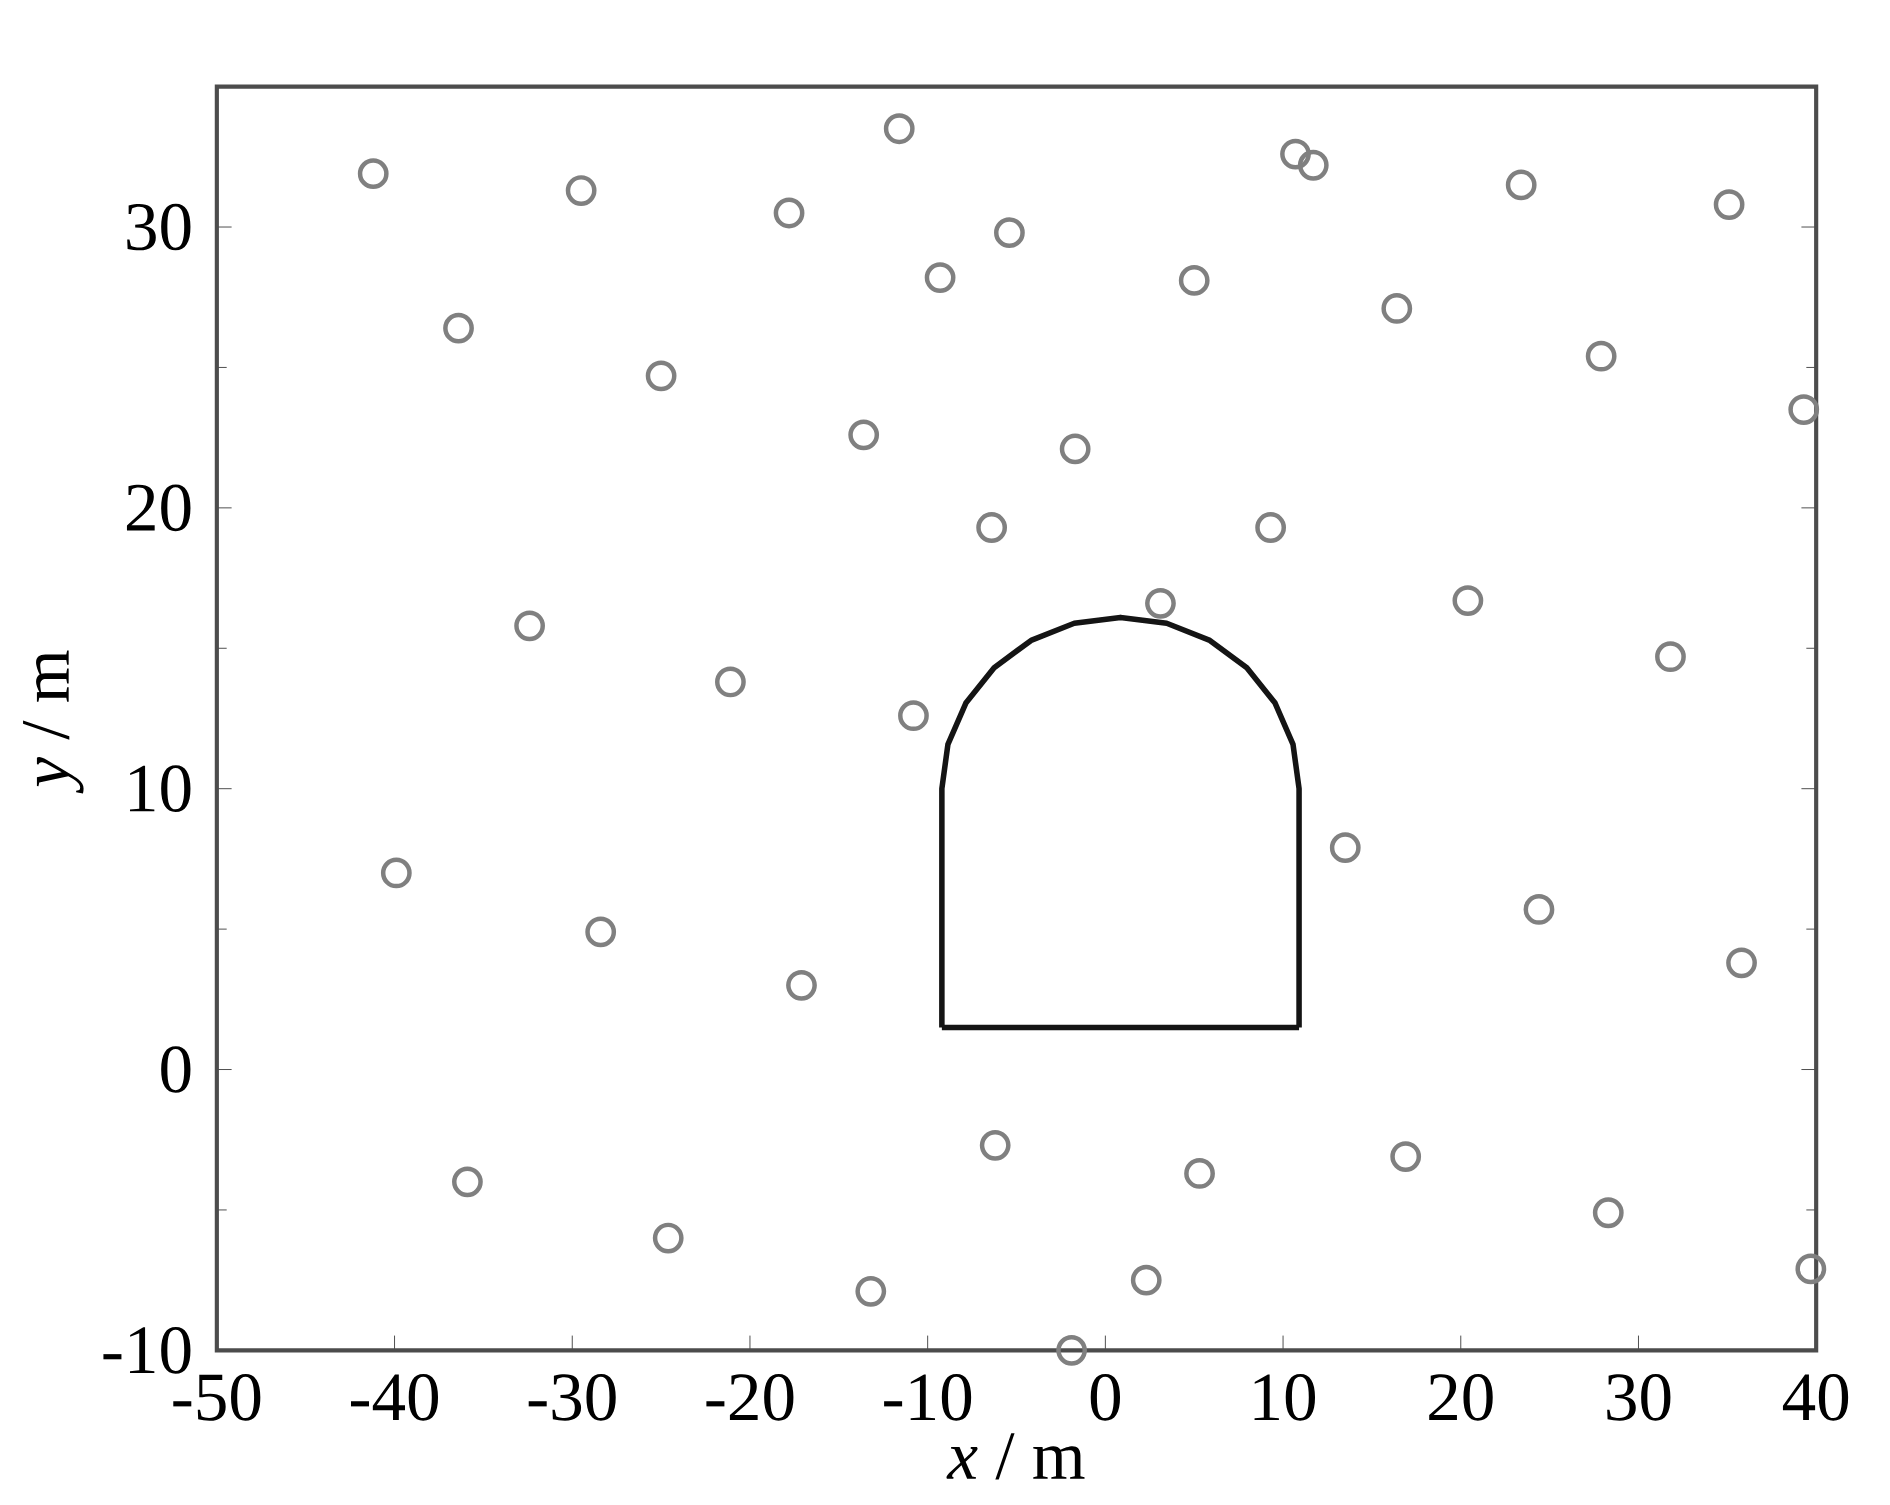 The height and width of the screenshot is (1505, 1890). Describe the element at coordinates (572, 1397) in the screenshot. I see `x-tick-label: -30` at that location.